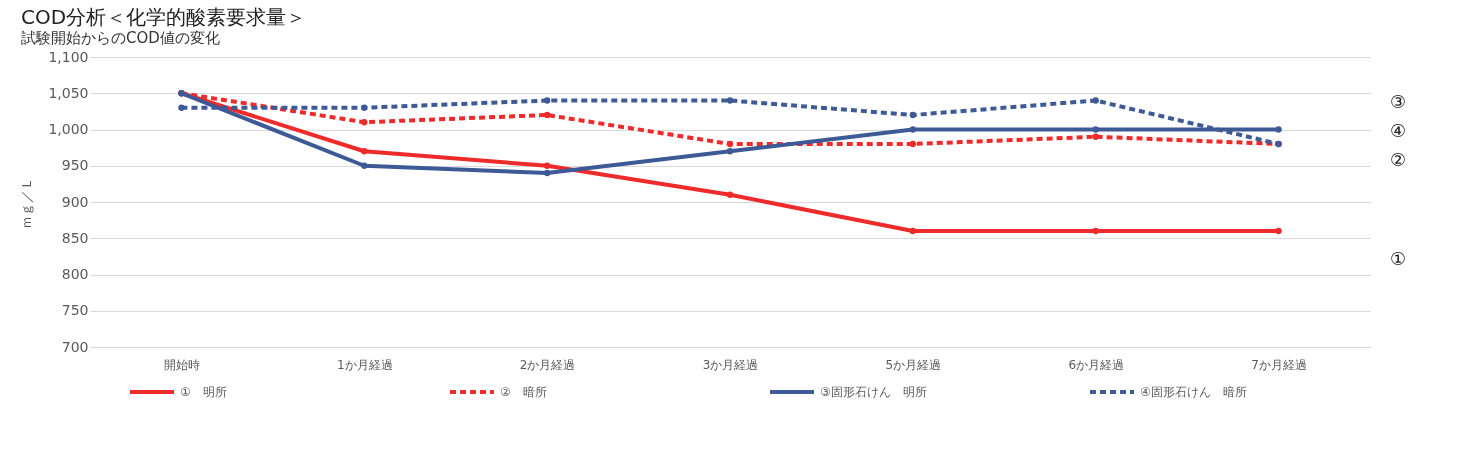  What do you see at coordinates (364, 364) in the screenshot?
I see `x-tick-label: 1か月経過` at bounding box center [364, 364].